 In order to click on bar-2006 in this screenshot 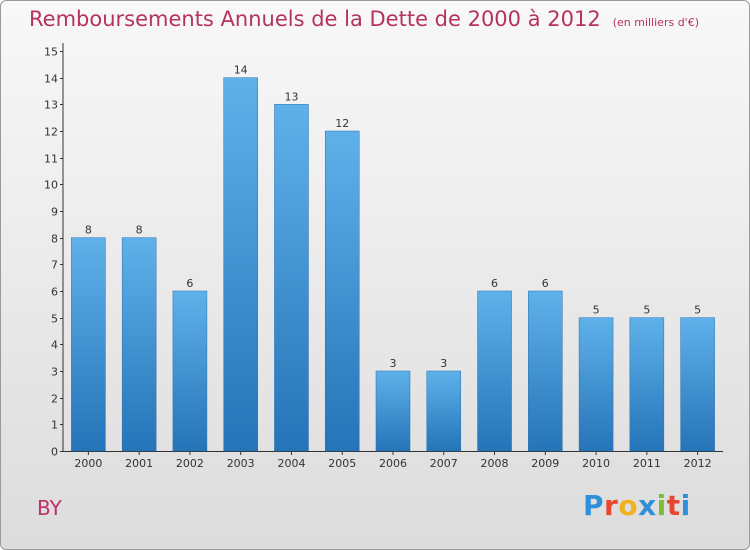, I will do `click(393, 411)`.